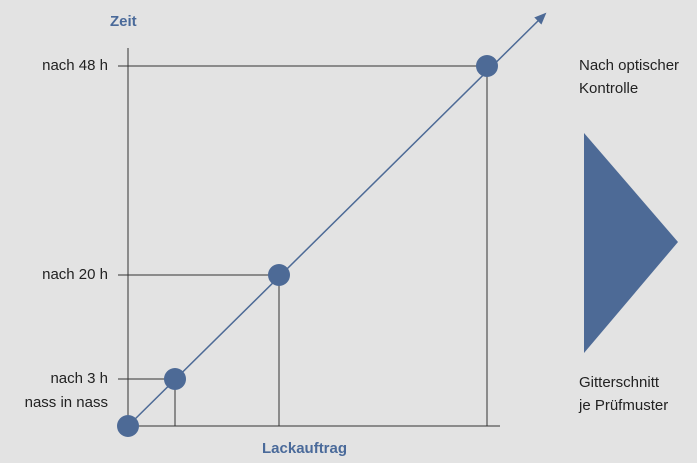 Image resolution: width=697 pixels, height=463 pixels. Describe the element at coordinates (79, 378) in the screenshot. I see `y-label-3h: nach 3 h` at that location.